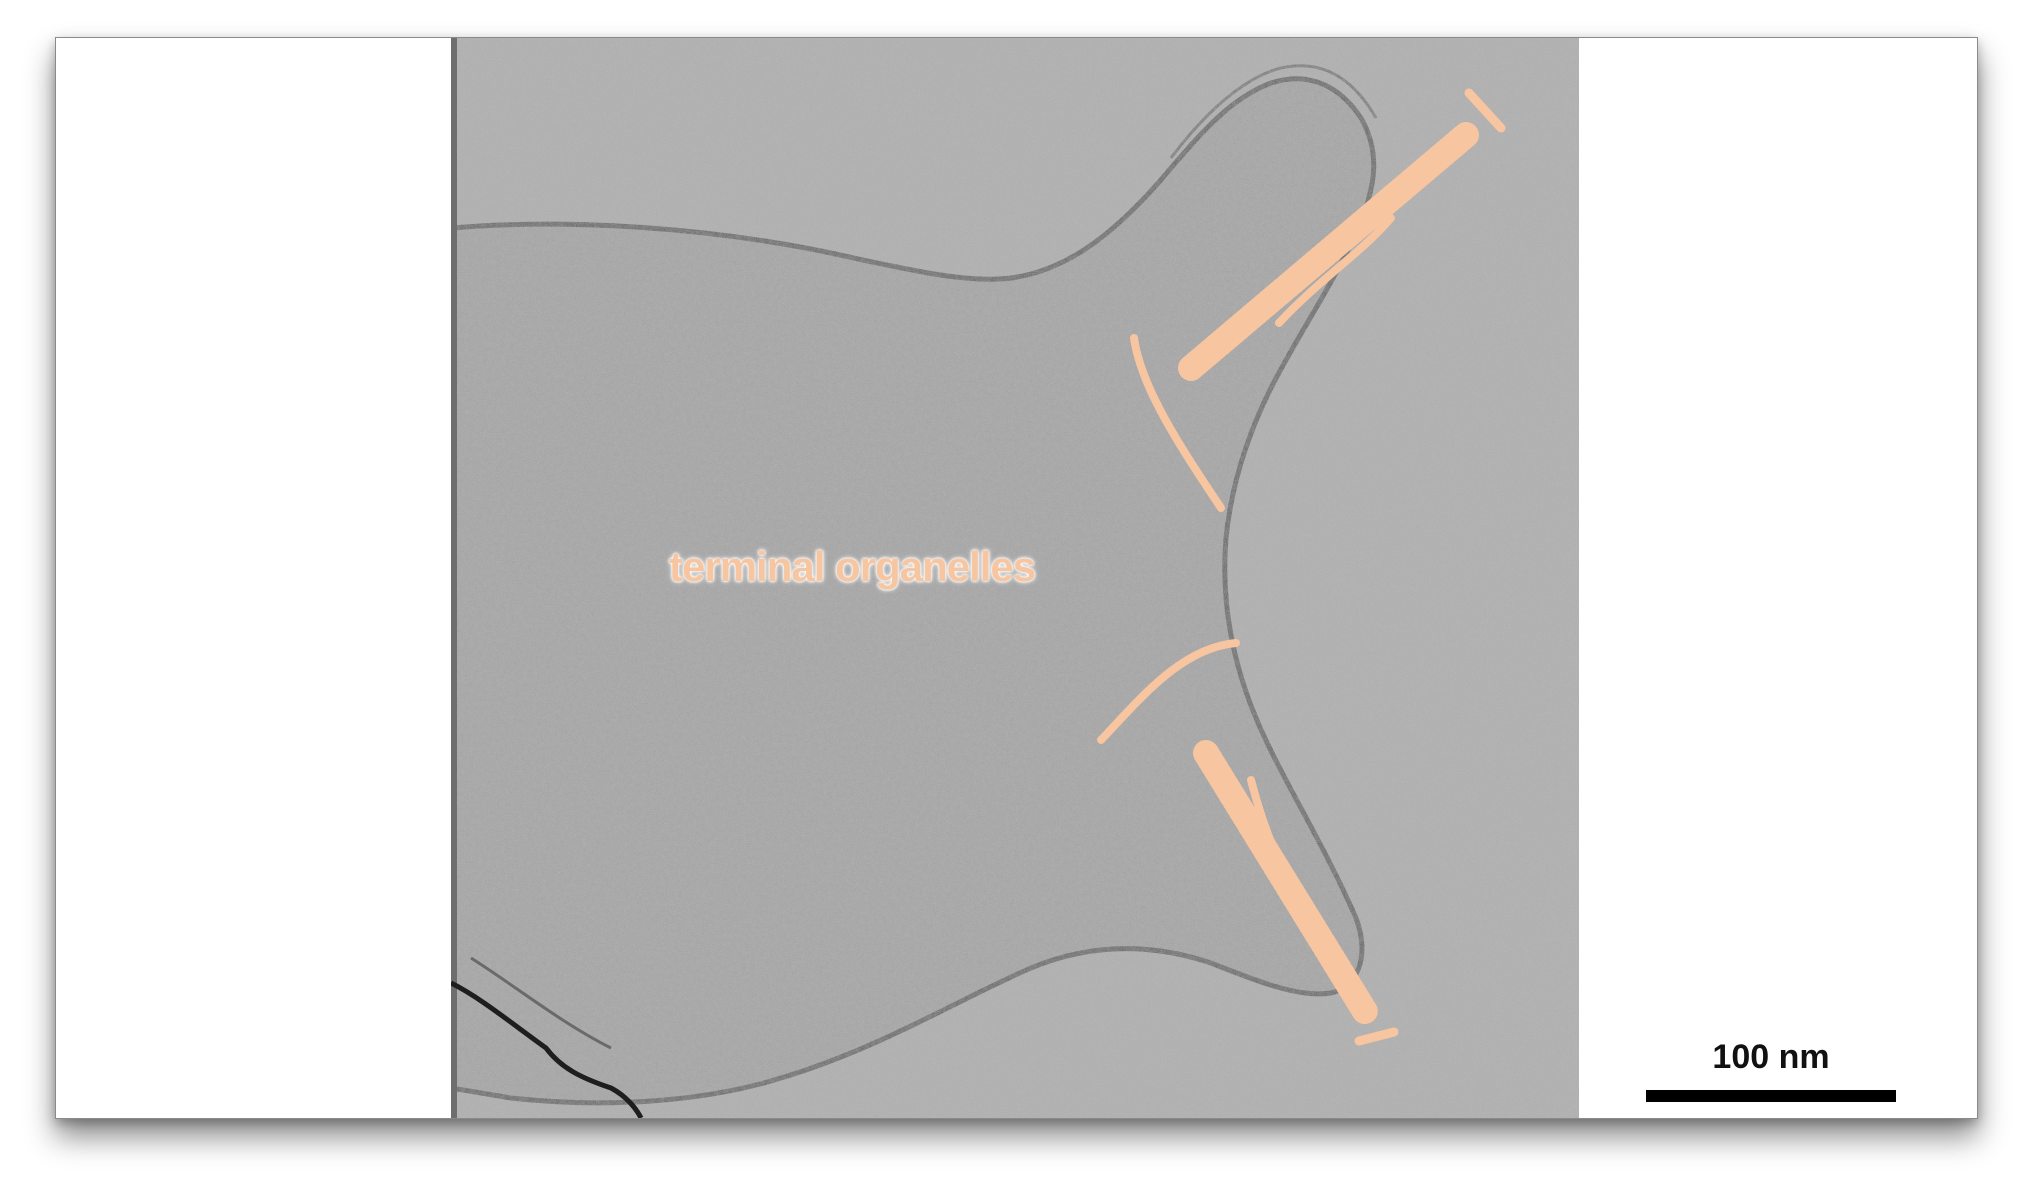 This screenshot has height=1192, width=2032. Describe the element at coordinates (1771, 1057) in the screenshot. I see `scale-bar-label: 100 nm` at that location.